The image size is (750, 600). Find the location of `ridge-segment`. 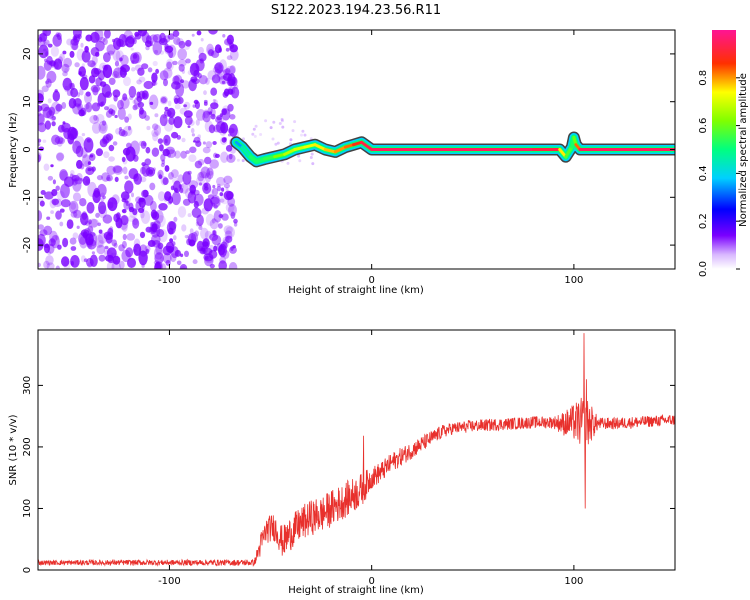

ridge-segment is located at coordinates (563, 153).